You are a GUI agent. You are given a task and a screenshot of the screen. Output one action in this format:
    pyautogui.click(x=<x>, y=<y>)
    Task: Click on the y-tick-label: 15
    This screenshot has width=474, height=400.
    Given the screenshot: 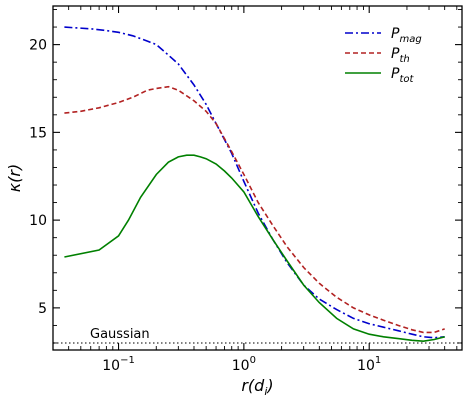 What is the action you would take?
    pyautogui.click(x=38, y=133)
    